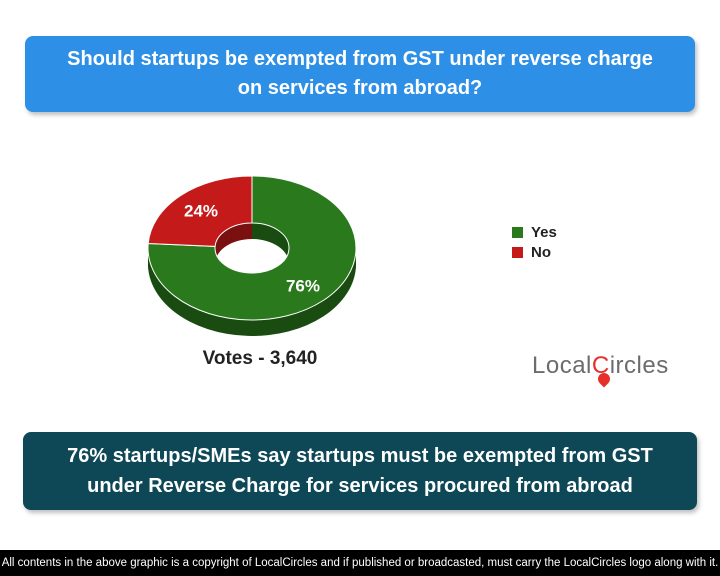 This screenshot has width=720, height=576. I want to click on localcircles-logo: LocalCircles, so click(600, 370).